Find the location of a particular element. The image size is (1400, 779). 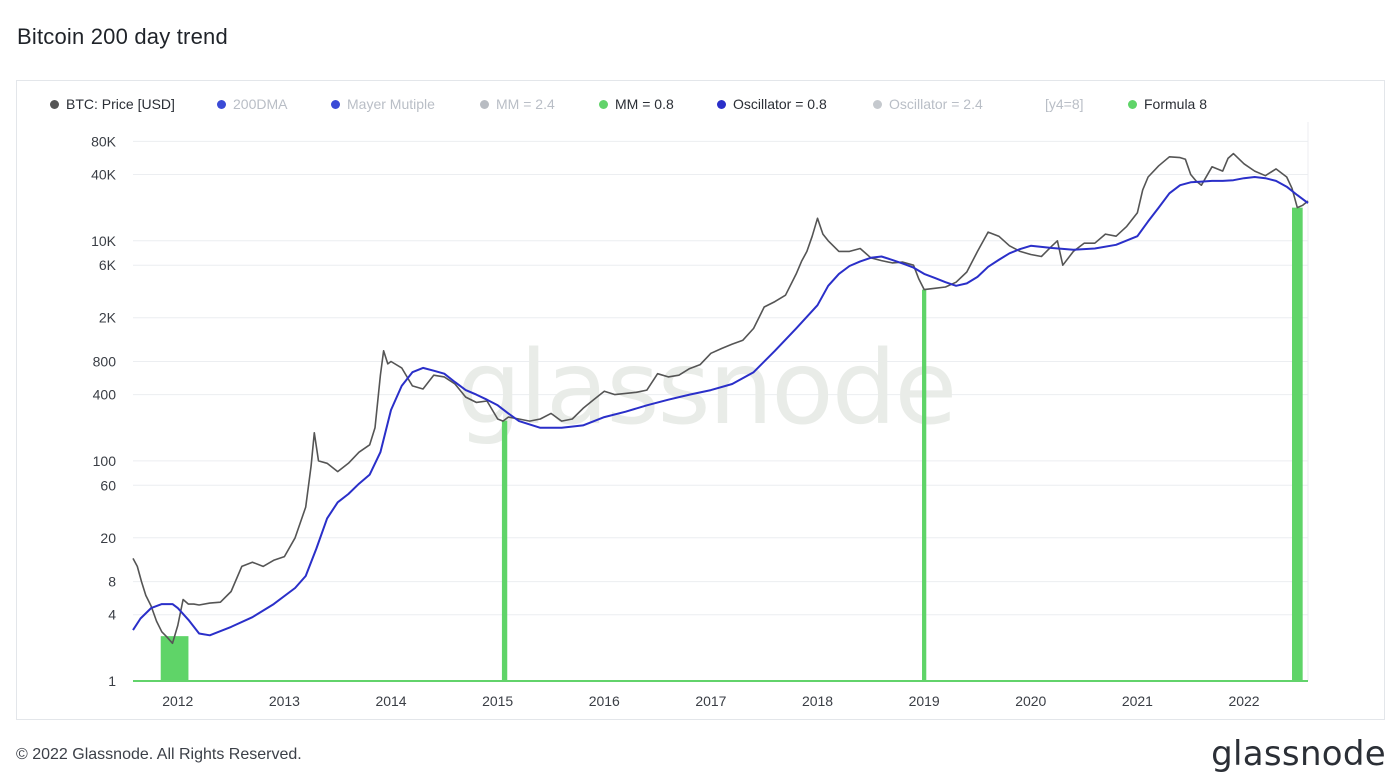

legend-item-3: MM = 2.4 is located at coordinates (517, 104).